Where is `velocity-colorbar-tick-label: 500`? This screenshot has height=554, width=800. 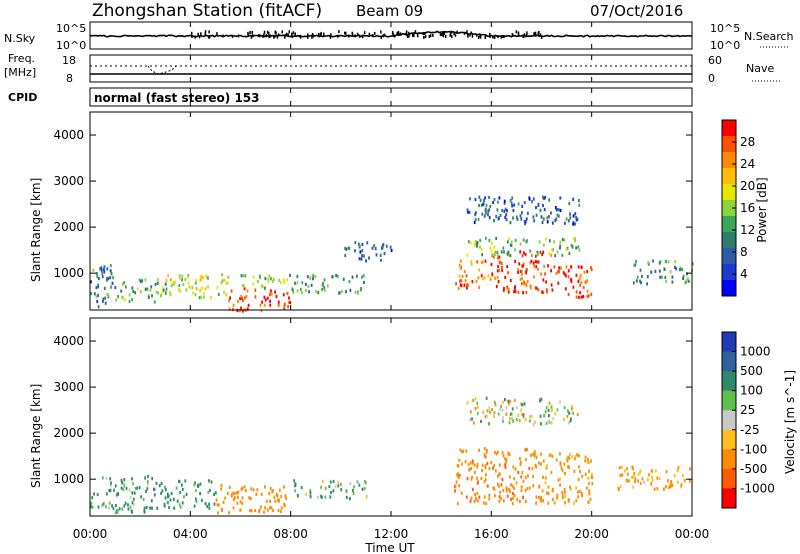
velocity-colorbar-tick-label: 500 is located at coordinates (751, 371).